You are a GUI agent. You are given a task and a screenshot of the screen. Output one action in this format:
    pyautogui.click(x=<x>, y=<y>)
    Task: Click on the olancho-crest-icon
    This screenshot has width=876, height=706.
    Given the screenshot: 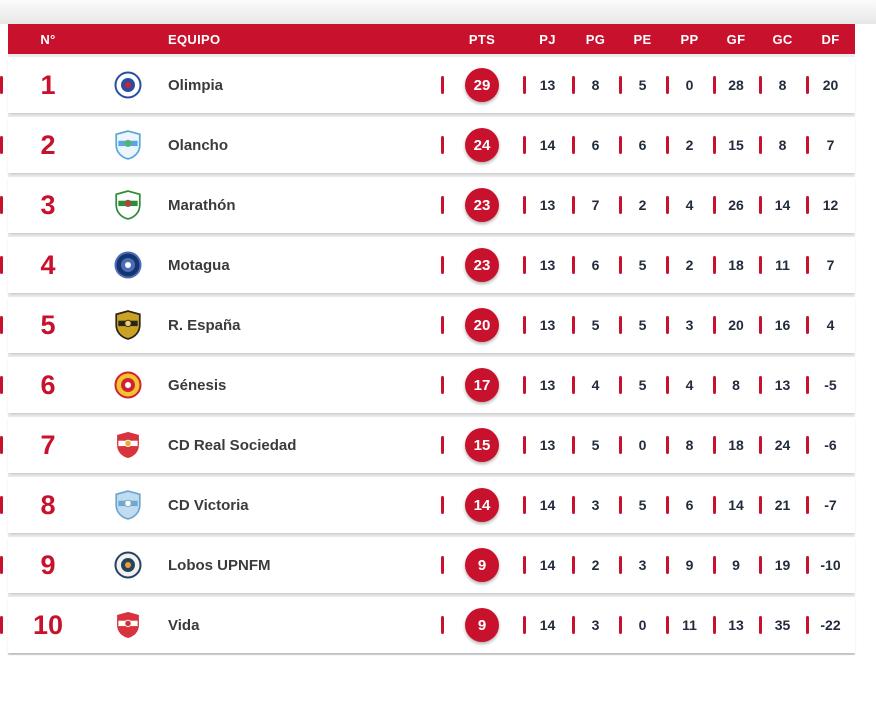 What is the action you would take?
    pyautogui.click(x=128, y=145)
    